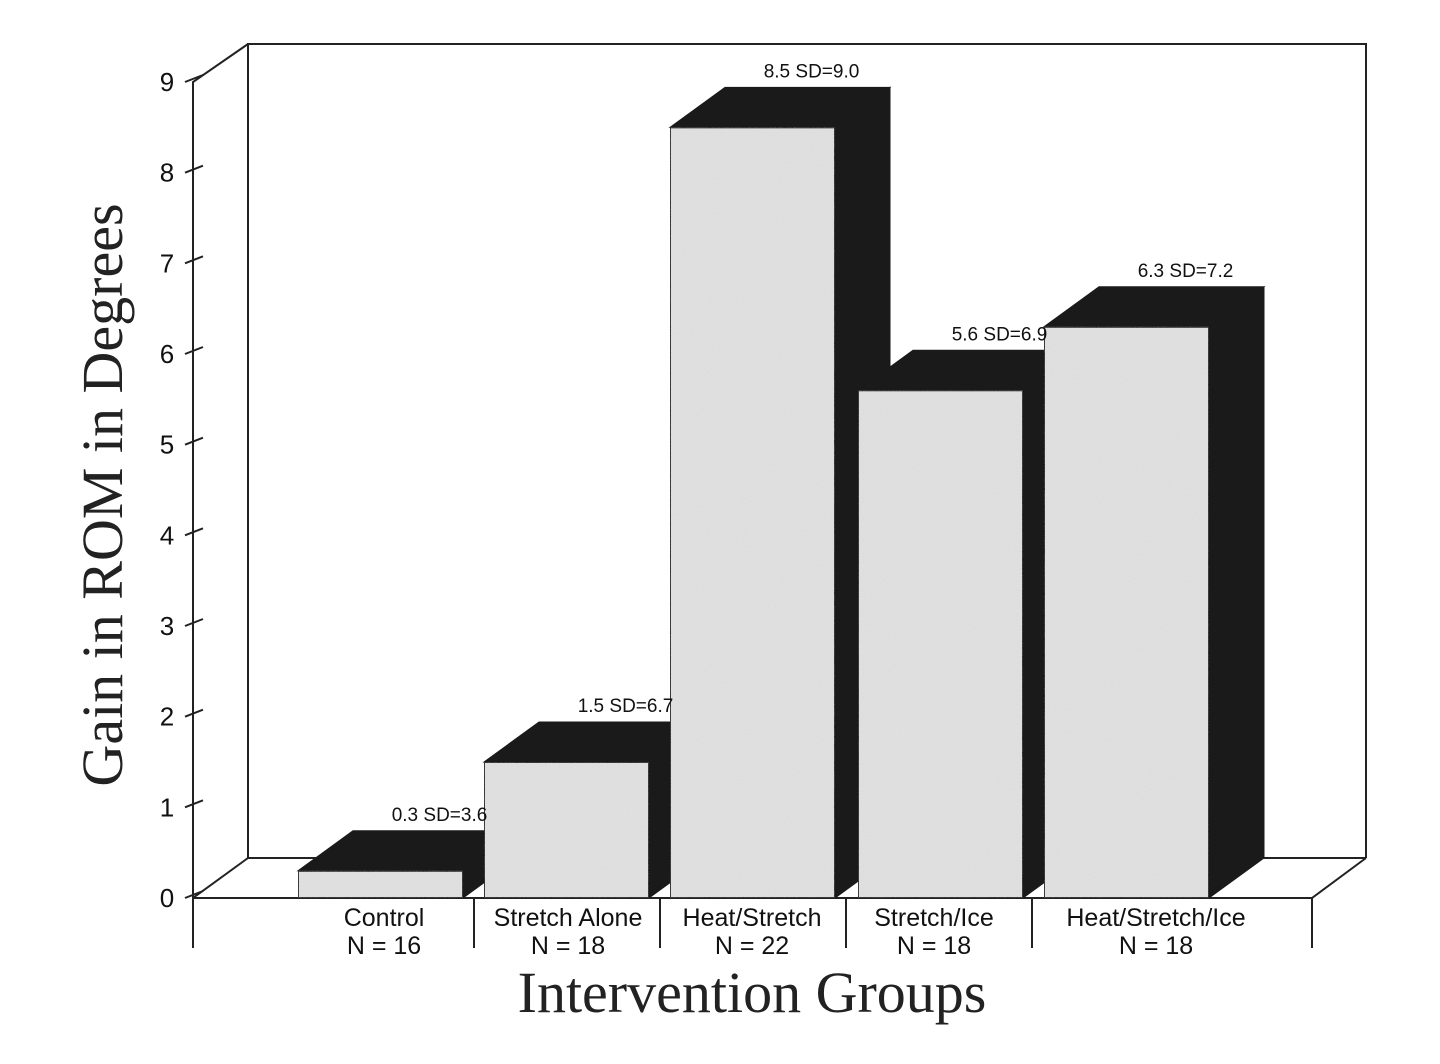  What do you see at coordinates (752, 918) in the screenshot?
I see `category-label: Heat/Stretch` at bounding box center [752, 918].